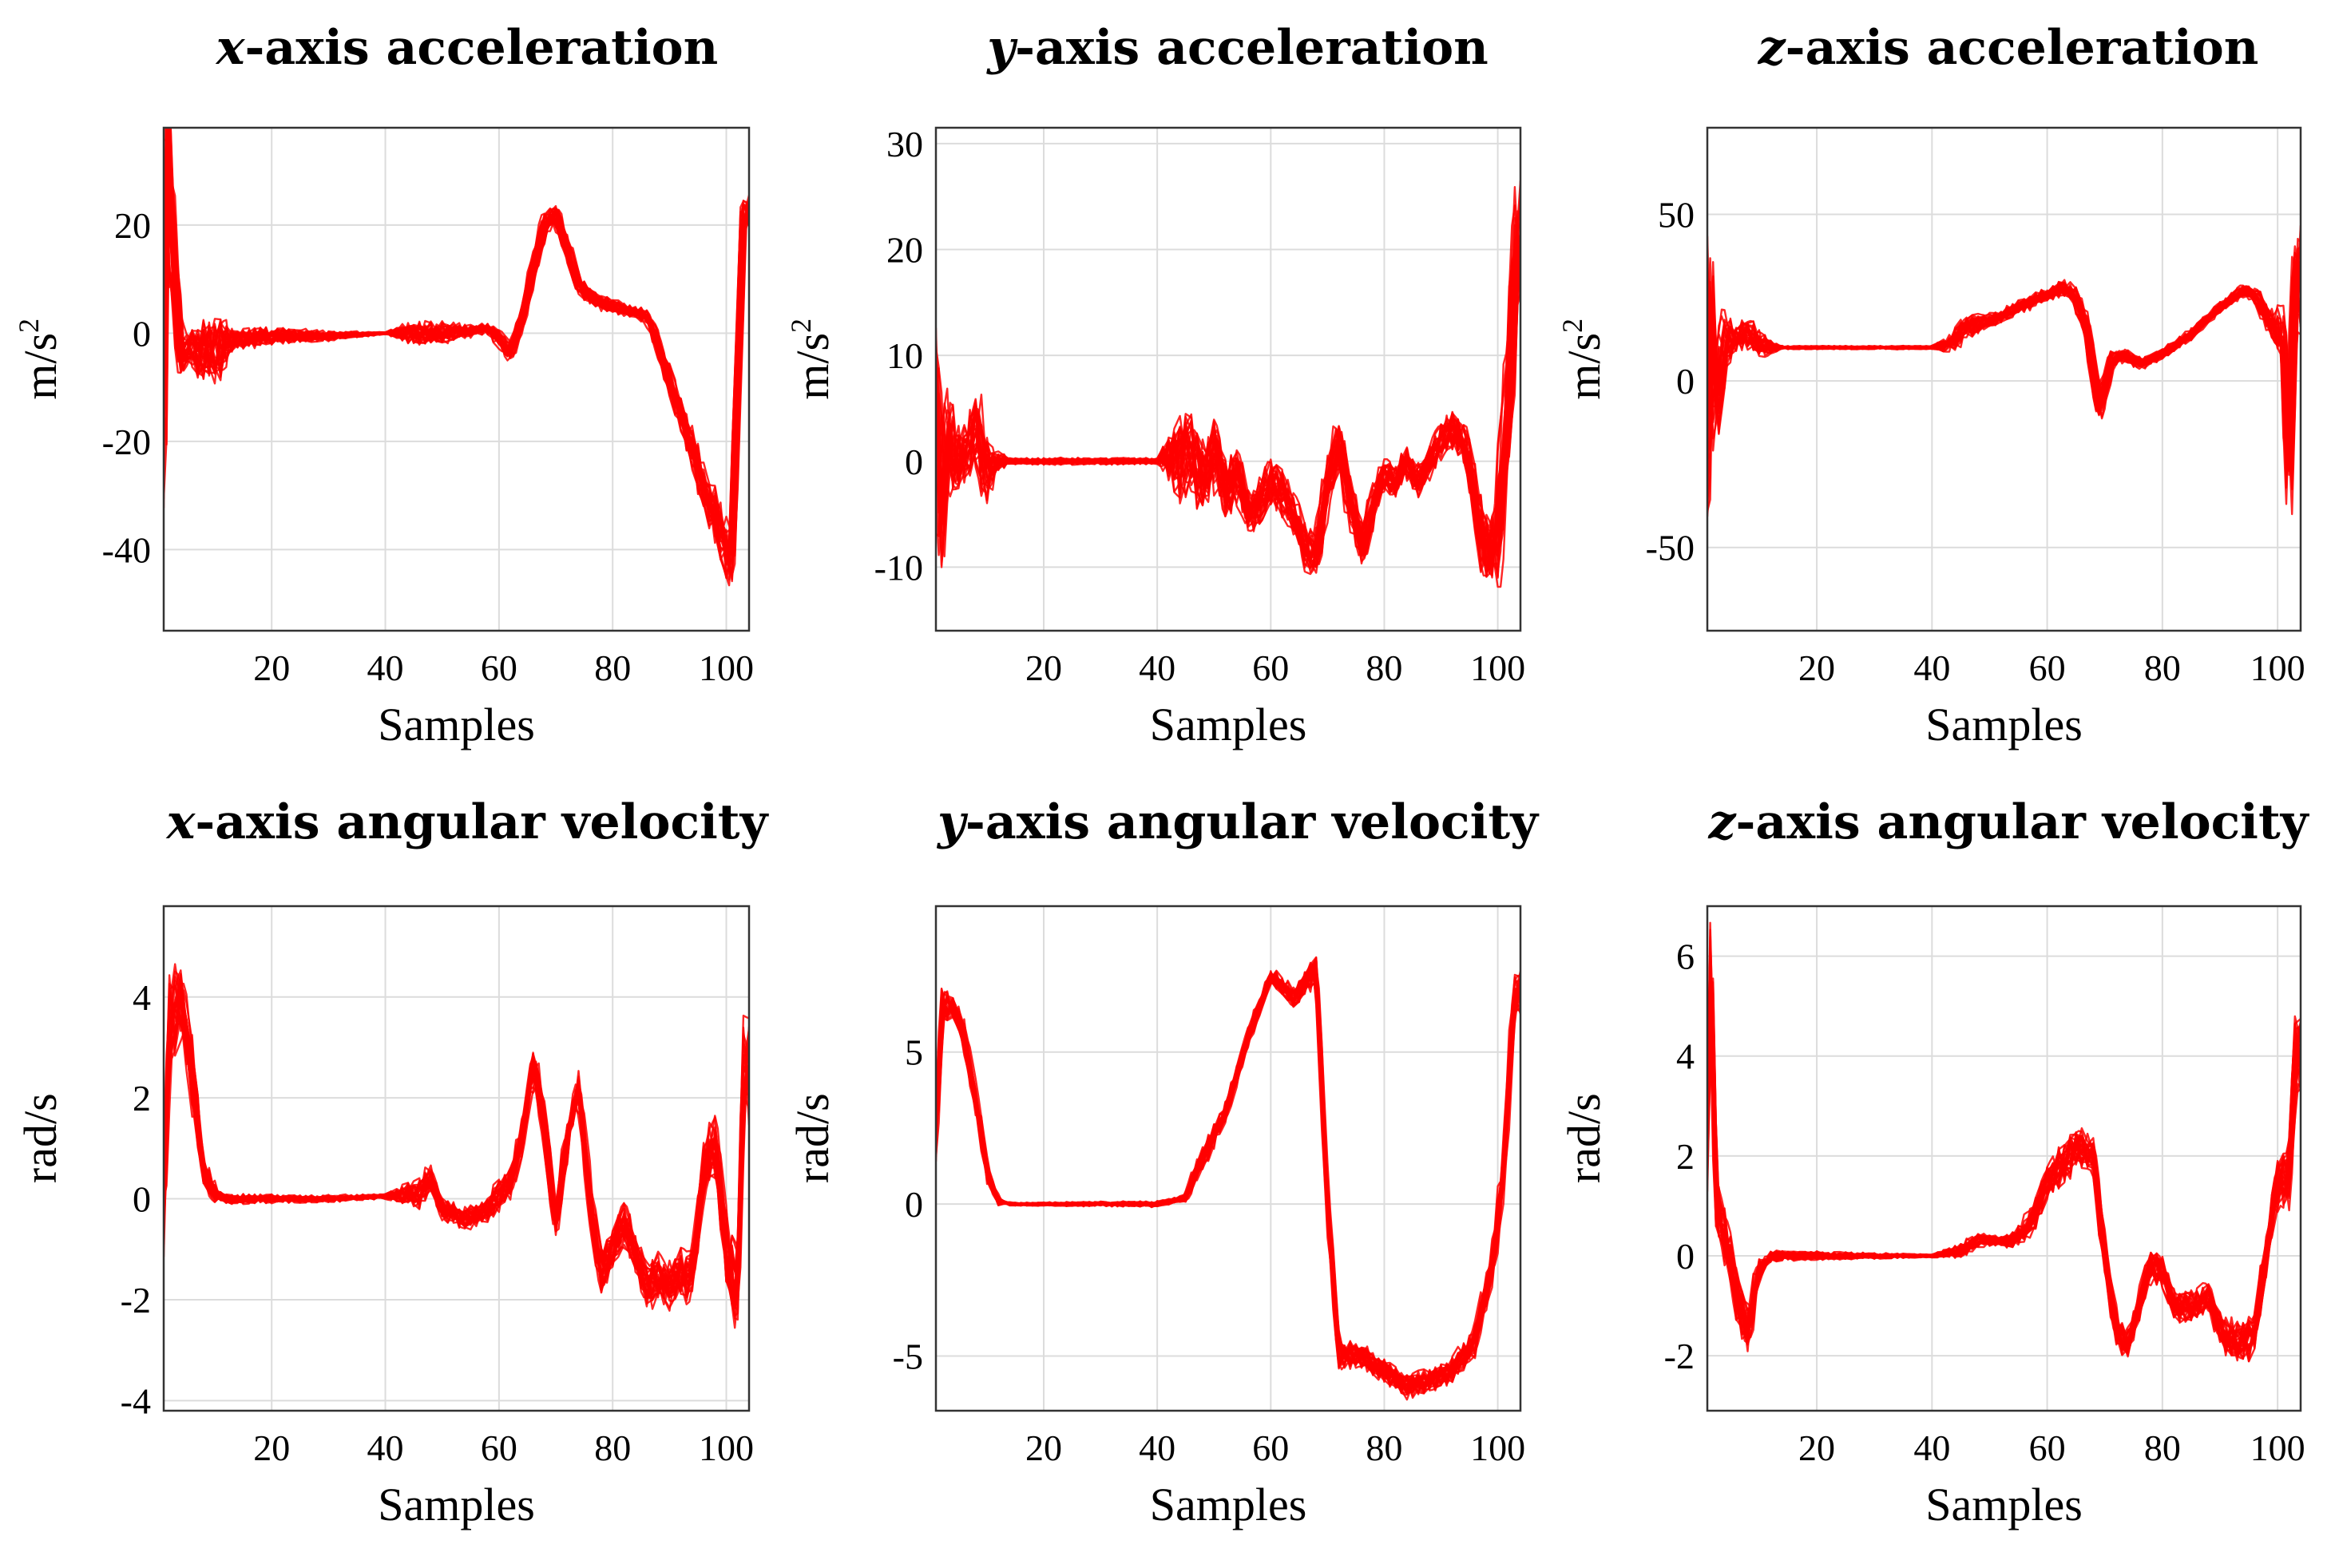  I want to click on chart-title: z-axis angular velocity, so click(2008, 822).